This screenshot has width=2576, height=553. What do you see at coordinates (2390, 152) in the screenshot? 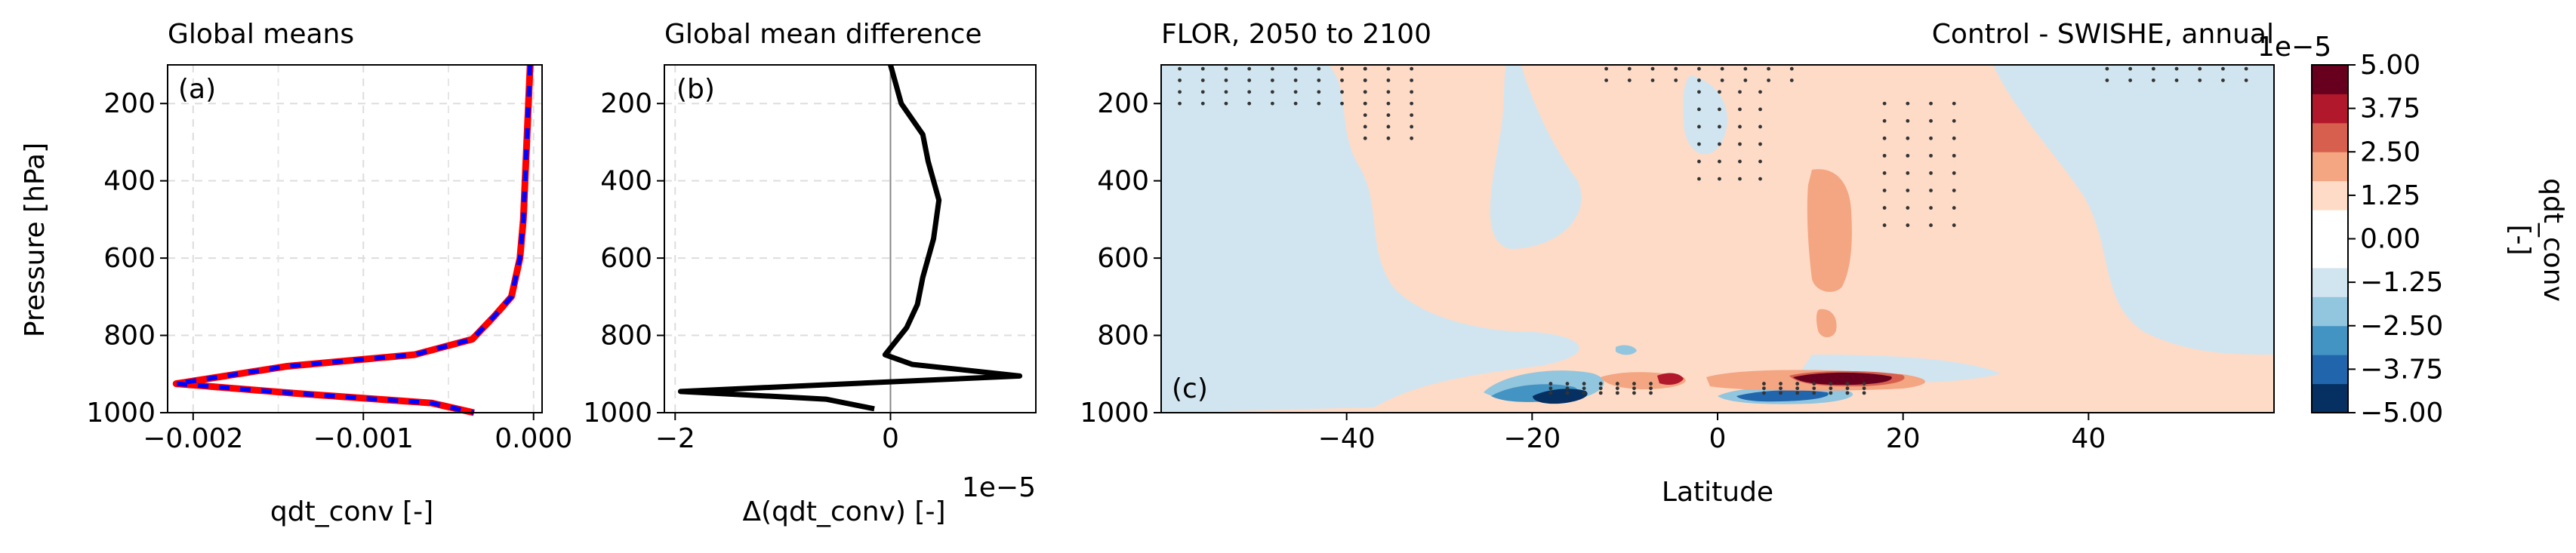
I see `colorbar-tick-label: 2.50` at bounding box center [2390, 152].